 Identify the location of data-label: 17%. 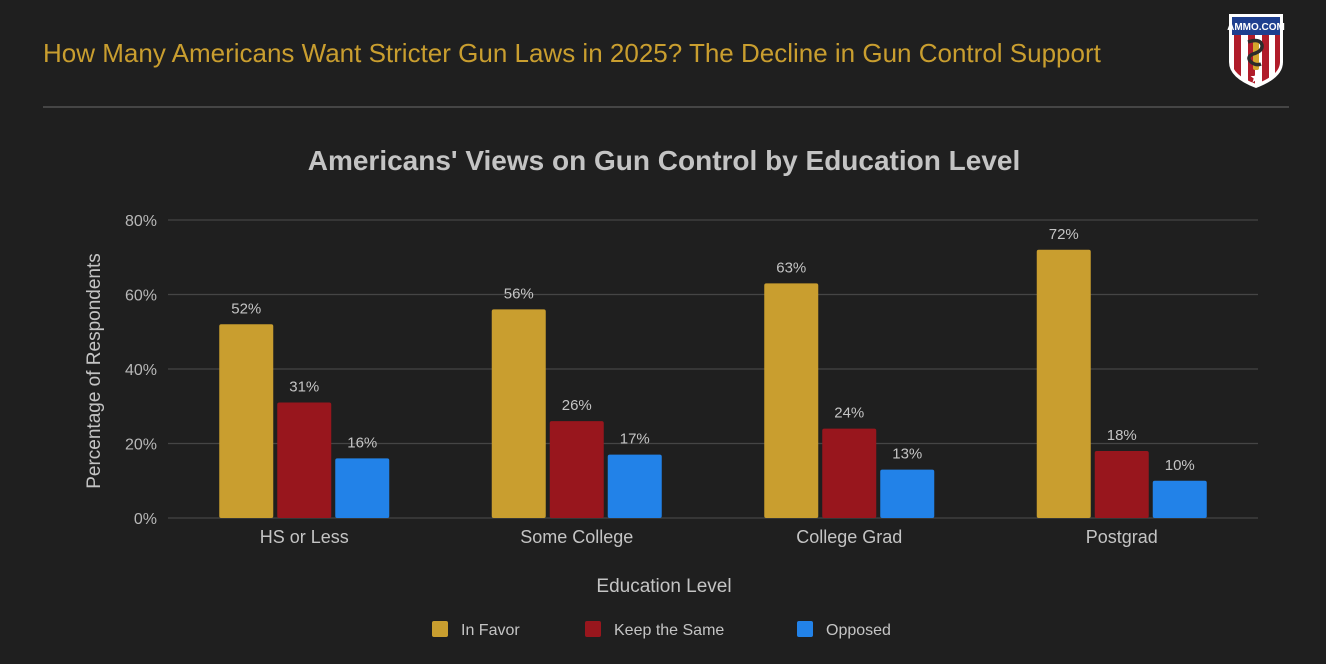
(635, 439).